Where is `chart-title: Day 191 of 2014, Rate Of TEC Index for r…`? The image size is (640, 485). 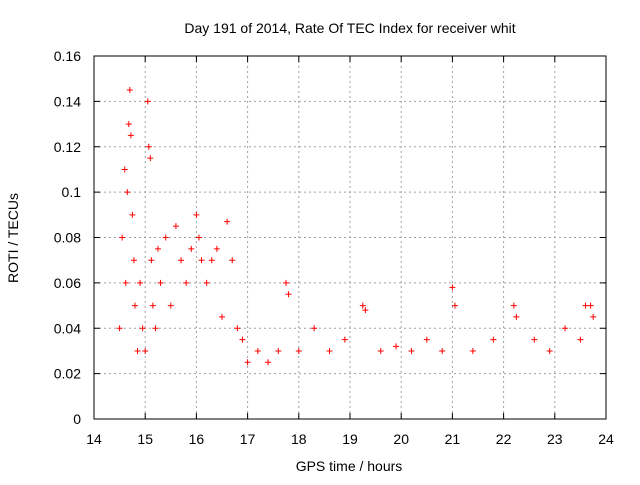 chart-title: Day 191 of 2014, Rate Of TEC Index for r… is located at coordinates (349, 28).